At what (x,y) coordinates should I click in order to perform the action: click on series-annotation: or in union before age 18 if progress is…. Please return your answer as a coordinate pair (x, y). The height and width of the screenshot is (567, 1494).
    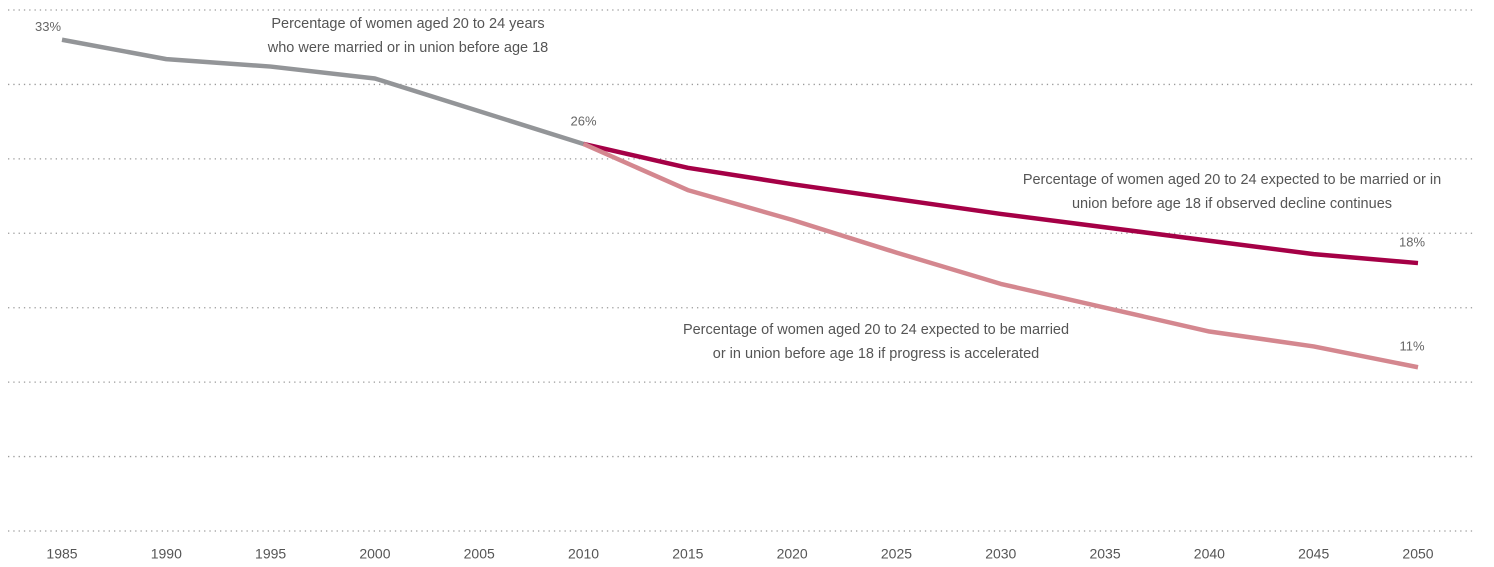
    Looking at the image, I should click on (876, 354).